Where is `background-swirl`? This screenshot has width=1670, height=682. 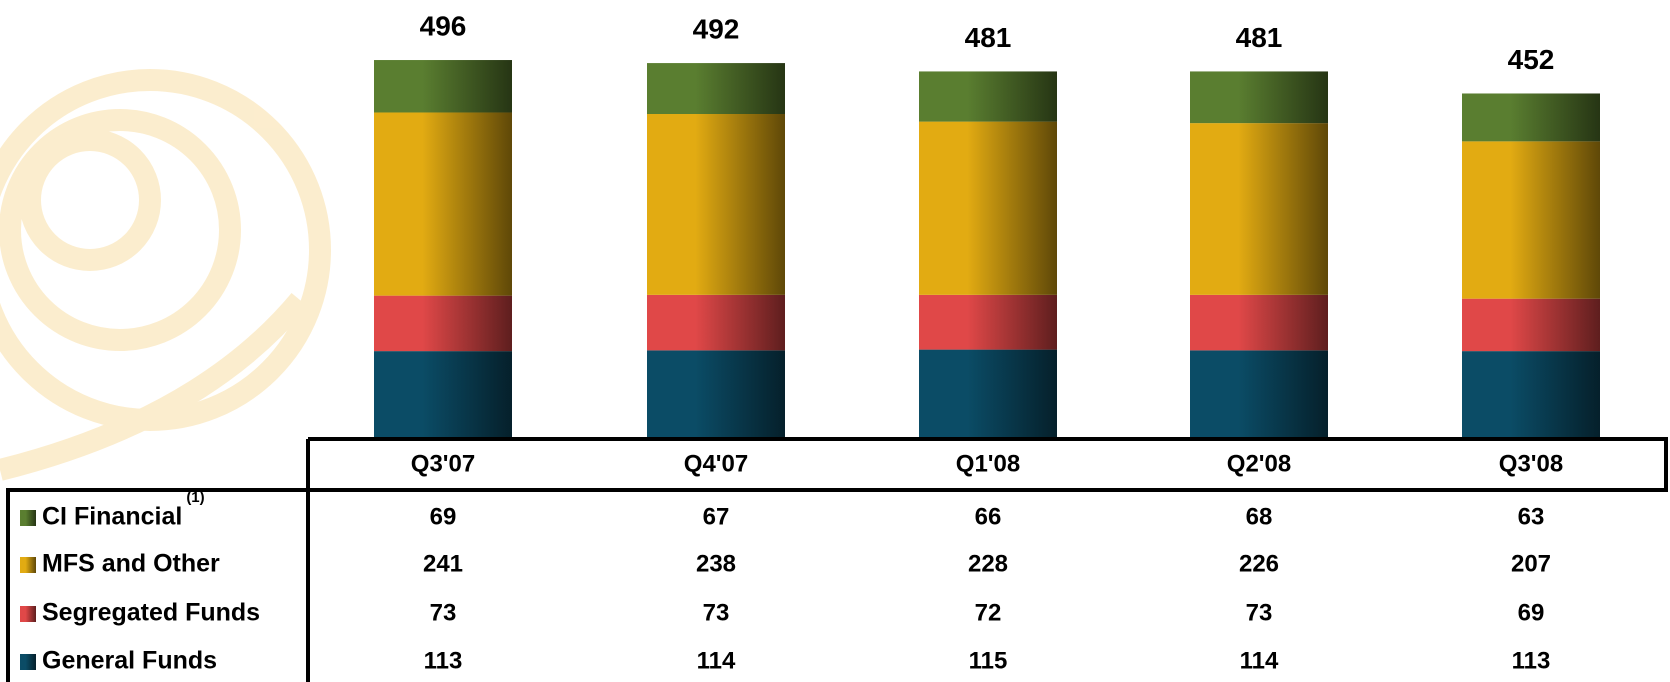
background-swirl is located at coordinates (165, 275).